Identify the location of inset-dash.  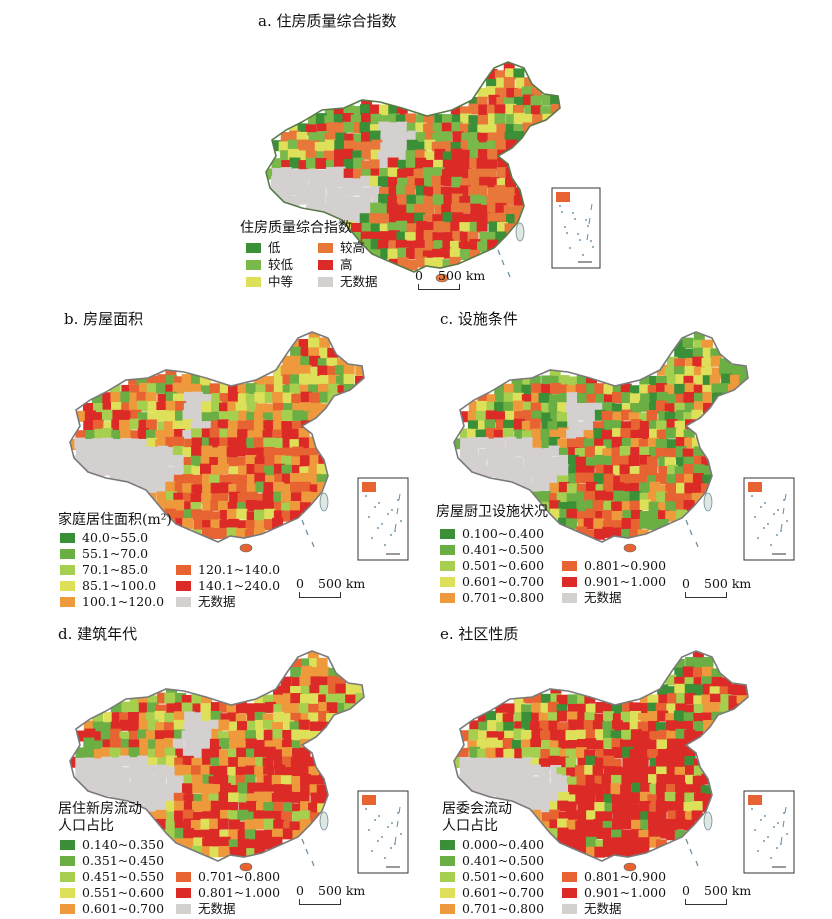
(781, 840).